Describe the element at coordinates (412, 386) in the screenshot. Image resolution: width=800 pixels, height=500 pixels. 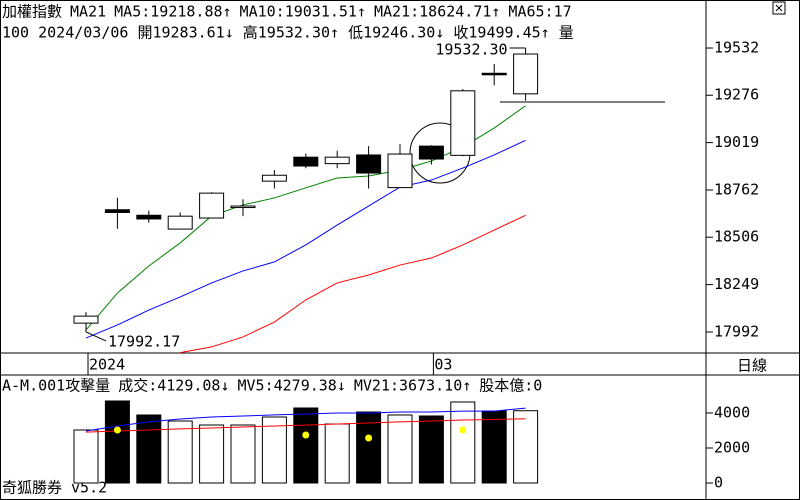
I see `legend-entry: MV21:3673.10↑` at that location.